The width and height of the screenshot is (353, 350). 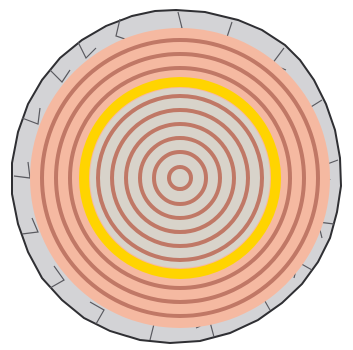 I want to click on growth-ring, so click(x=180, y=178).